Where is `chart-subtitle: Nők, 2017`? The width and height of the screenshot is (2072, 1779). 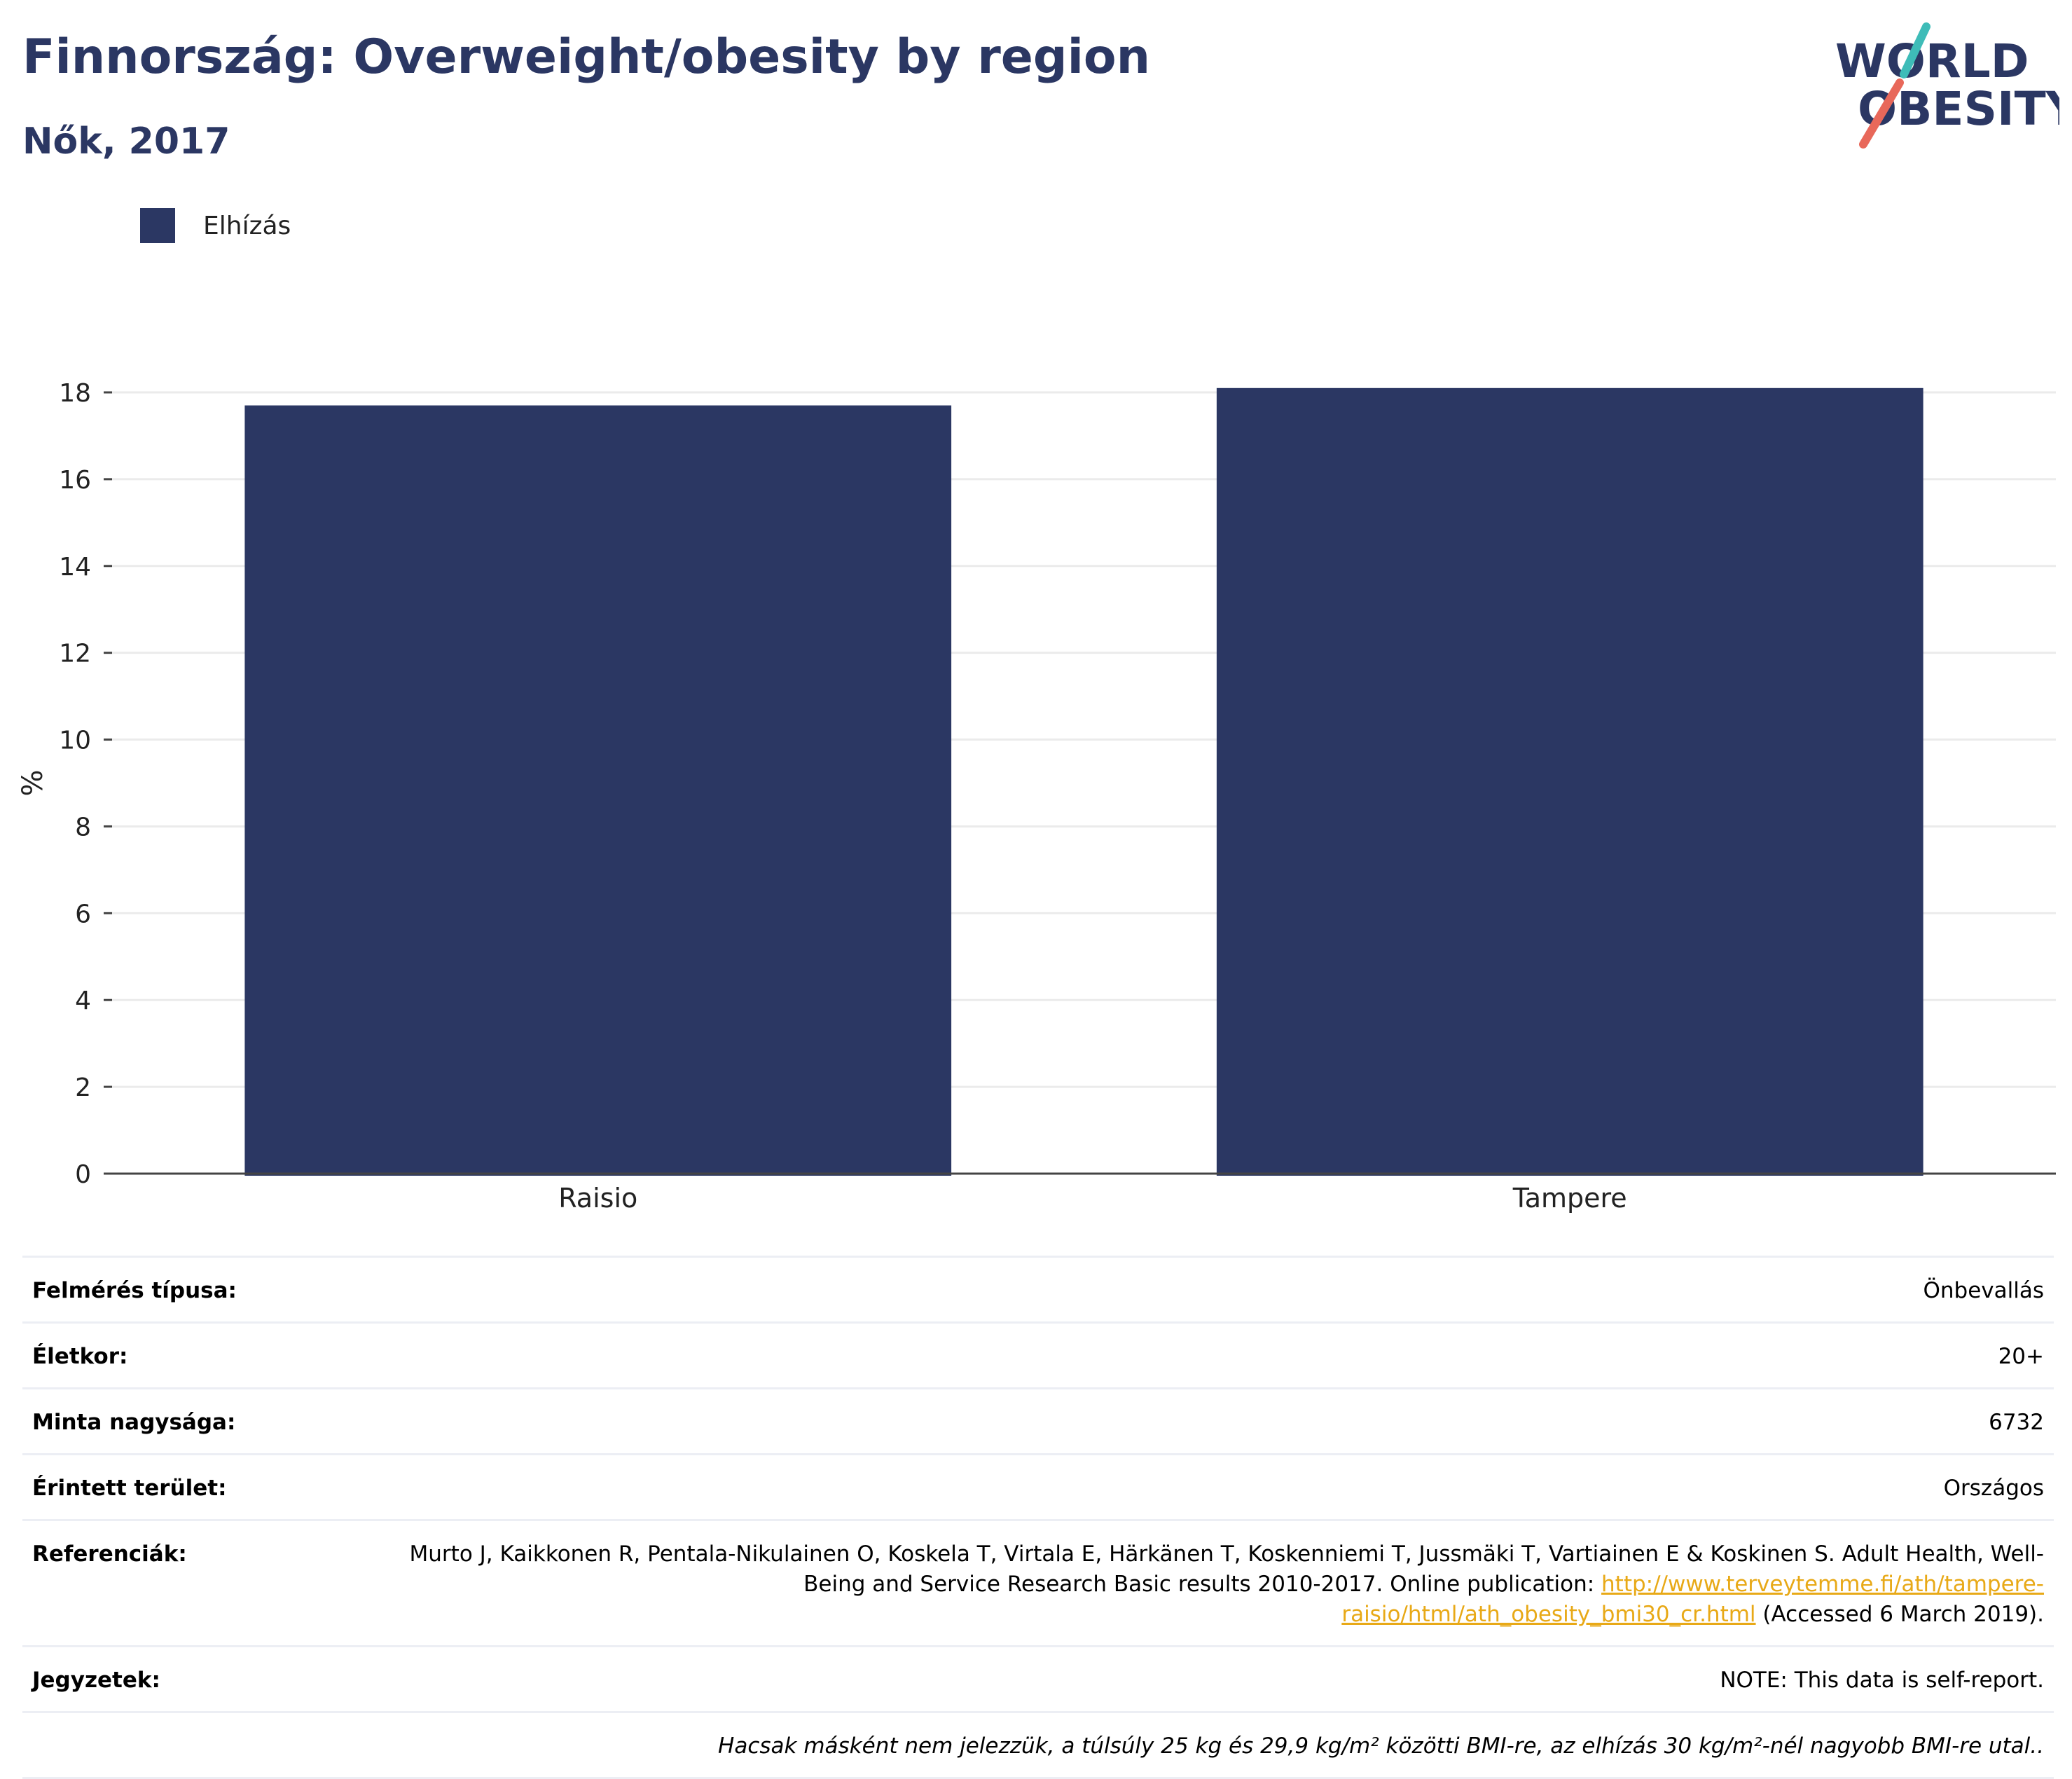
chart-subtitle: Nők, 2017 is located at coordinates (126, 142).